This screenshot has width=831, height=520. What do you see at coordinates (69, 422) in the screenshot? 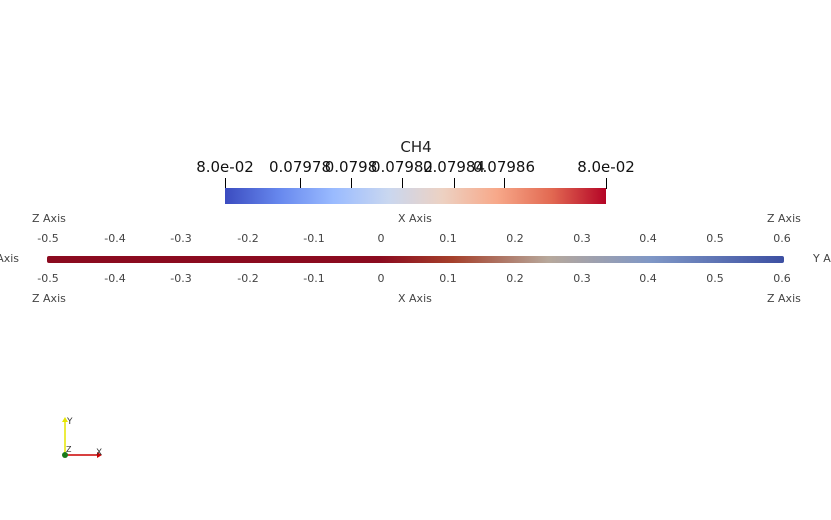
I see `y-axis-label: Y` at bounding box center [69, 422].